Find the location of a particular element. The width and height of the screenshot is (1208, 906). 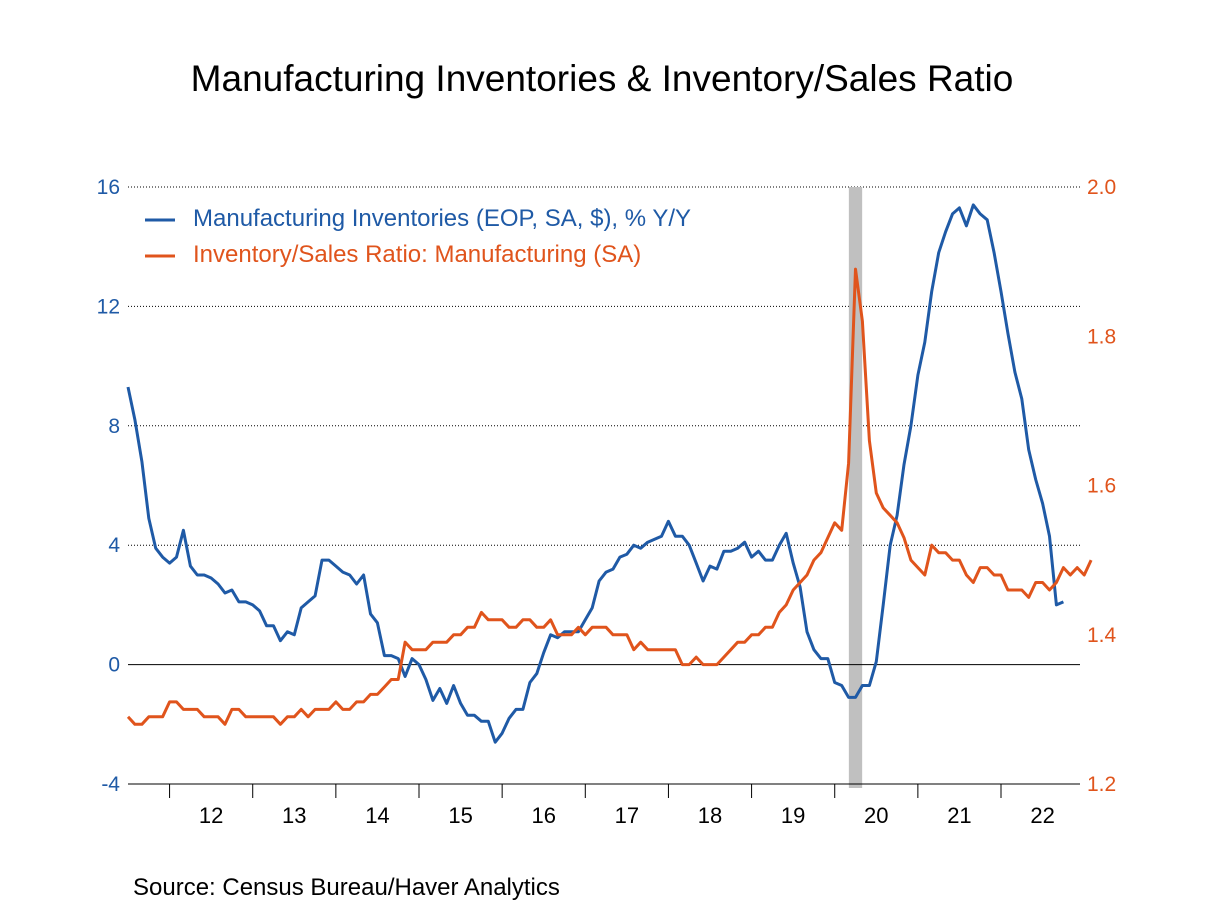

x-tick-label: 21 is located at coordinates (959, 815).